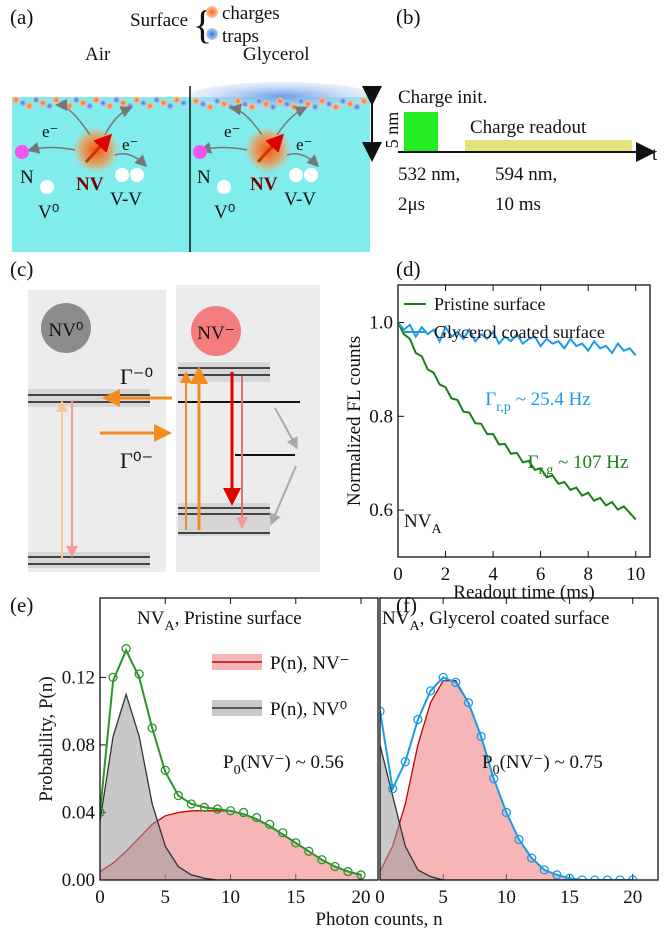 This screenshot has height=936, width=670. I want to click on y-axis-label: Normalized FL counts, so click(354, 421).